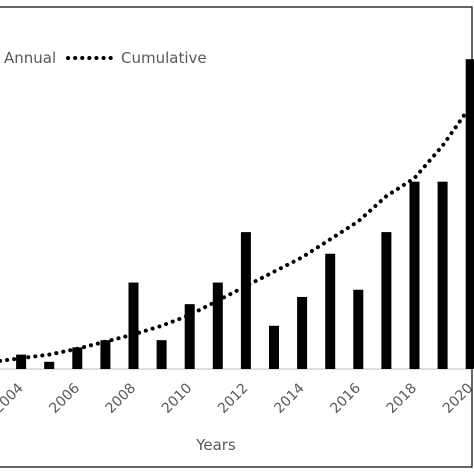  Describe the element at coordinates (177, 398) in the screenshot. I see `x-tick-label-2010: 2010` at that location.